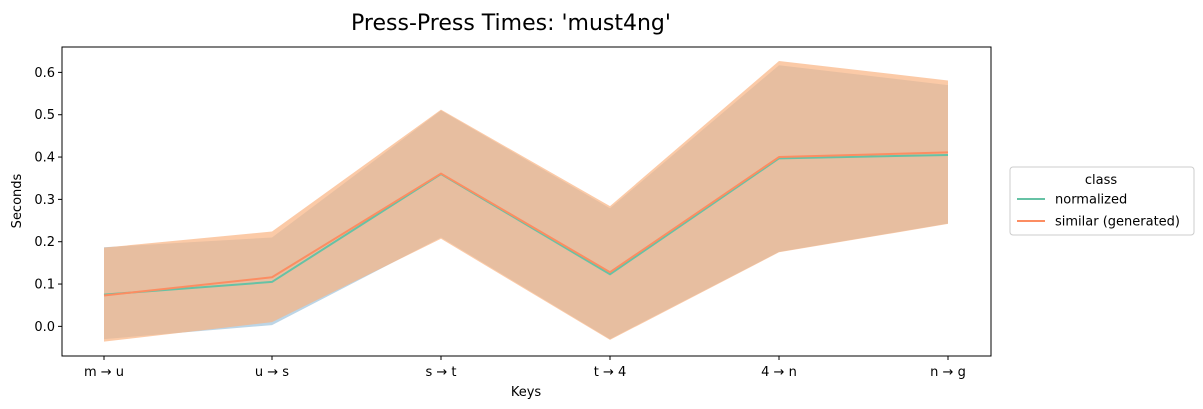  I want to click on legend-label: normalized, so click(1091, 200).